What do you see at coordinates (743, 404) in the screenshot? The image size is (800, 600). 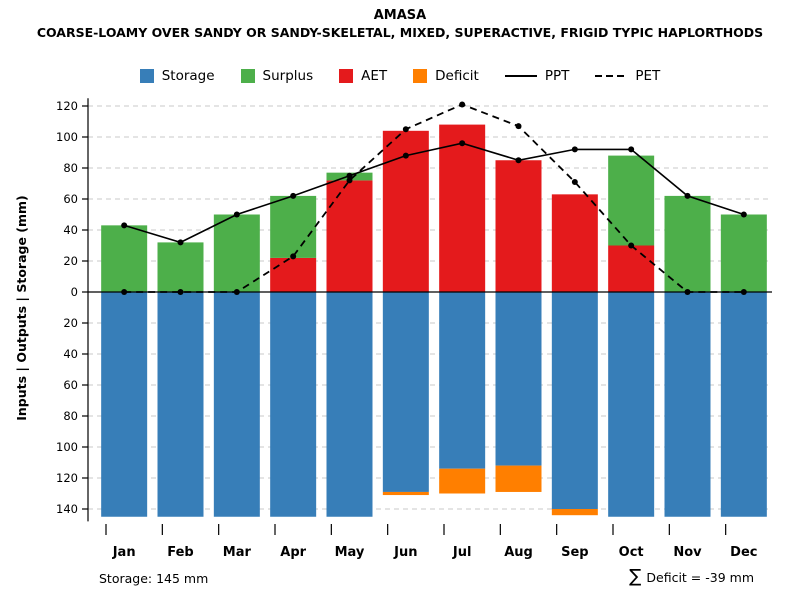 I see `bar-storage-dec` at bounding box center [743, 404].